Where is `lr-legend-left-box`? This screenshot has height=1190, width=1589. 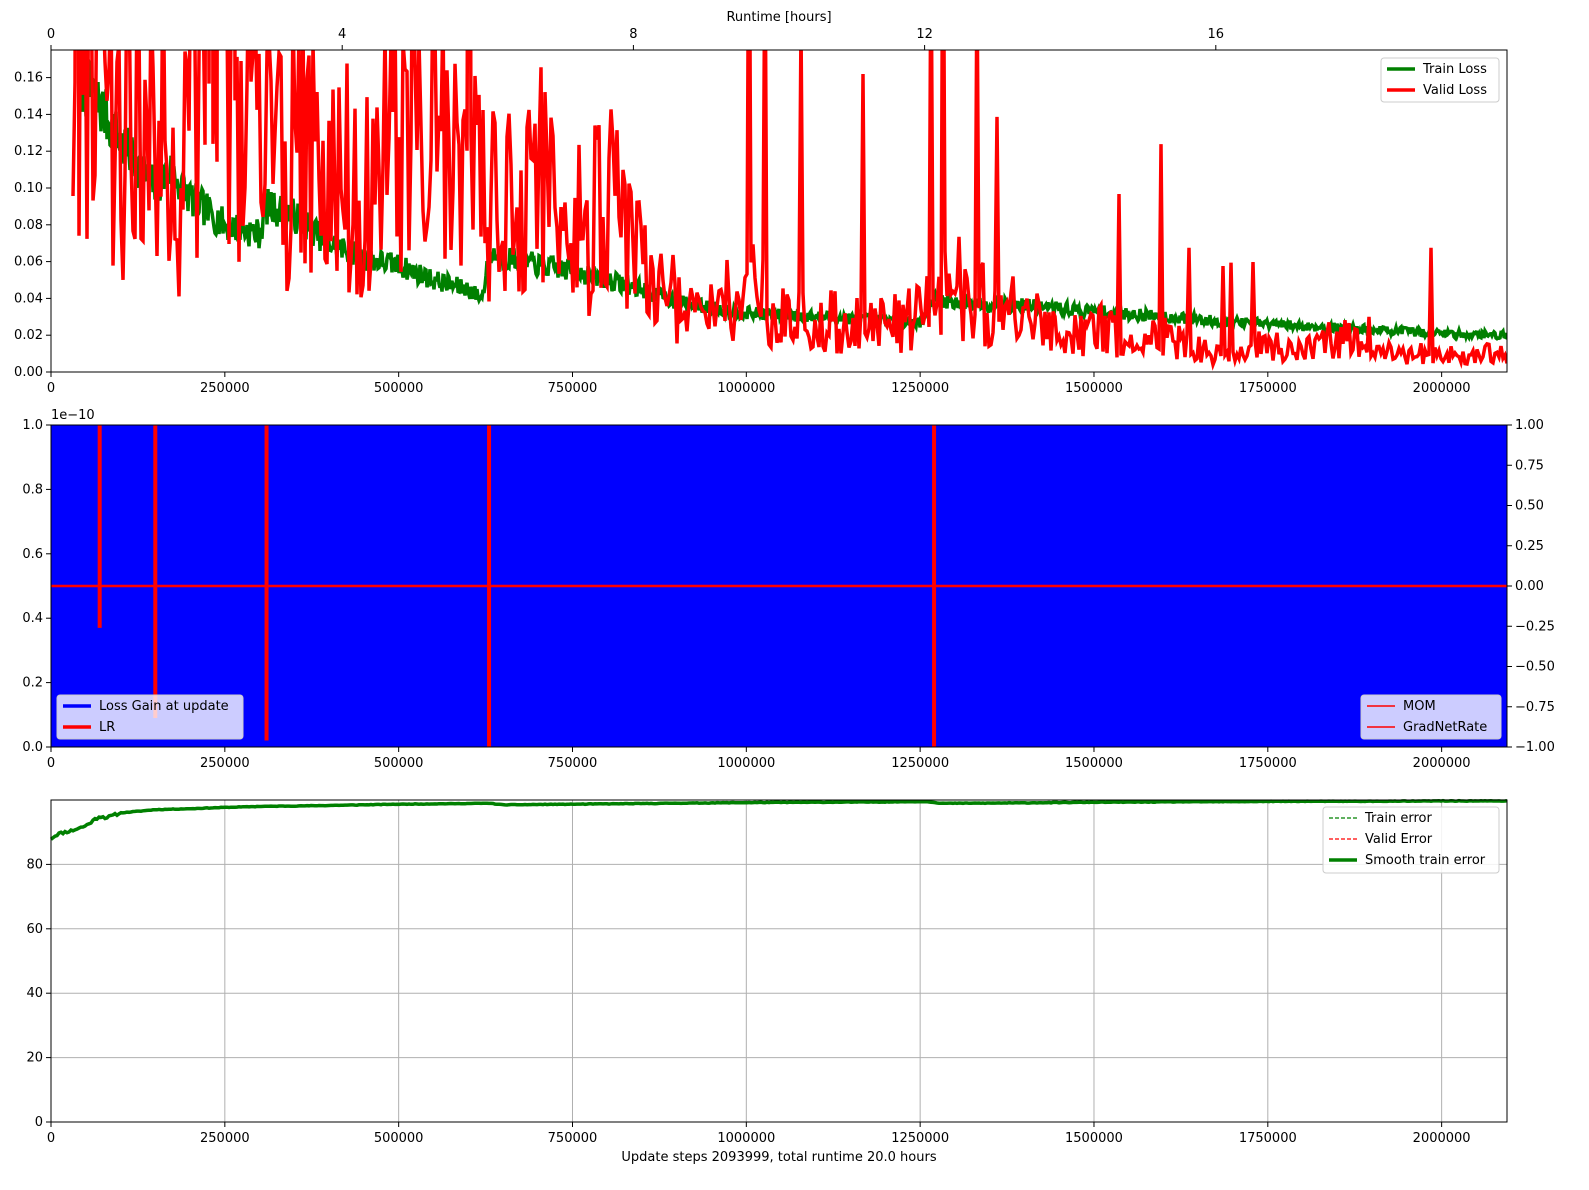
lr-legend-left-box is located at coordinates (150, 717).